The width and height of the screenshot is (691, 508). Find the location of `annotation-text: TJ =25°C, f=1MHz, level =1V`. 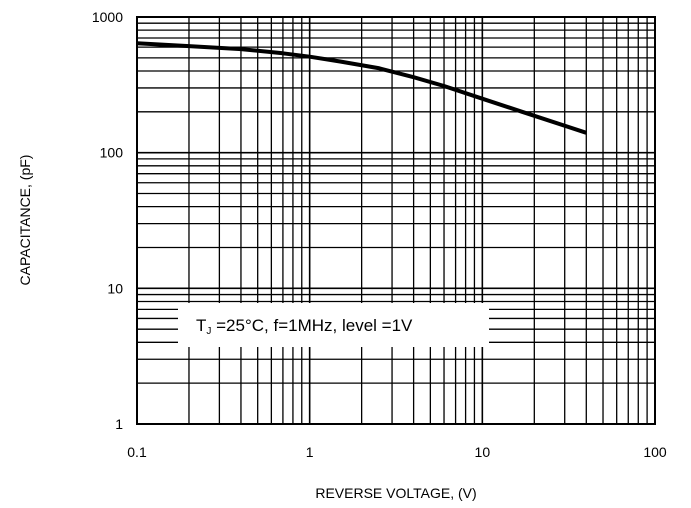

annotation-text: TJ =25°C, f=1MHz, level =1V is located at coordinates (304, 326).